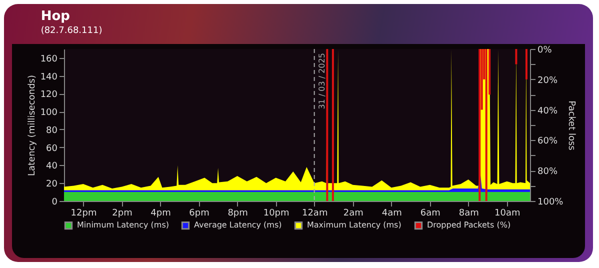 This screenshot has width=599, height=268. What do you see at coordinates (52, 185) in the screenshot?
I see `y-tick-label: 20` at bounding box center [52, 185].